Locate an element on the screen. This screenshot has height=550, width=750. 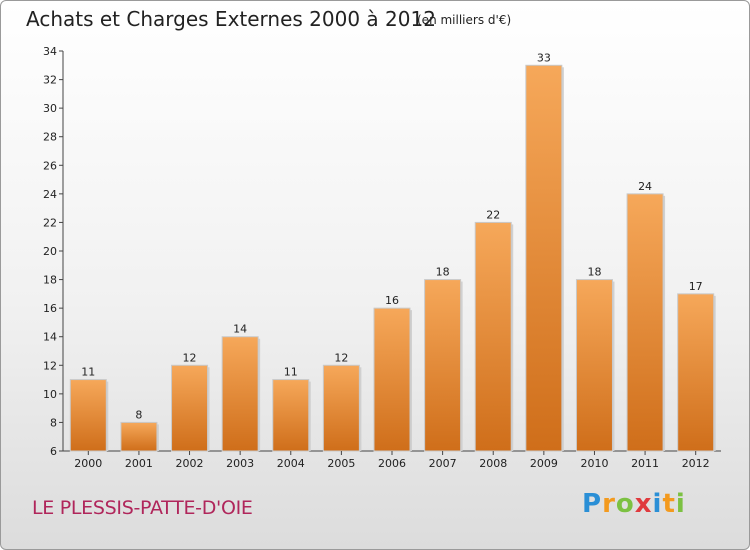
bar-2004 is located at coordinates (291, 415).